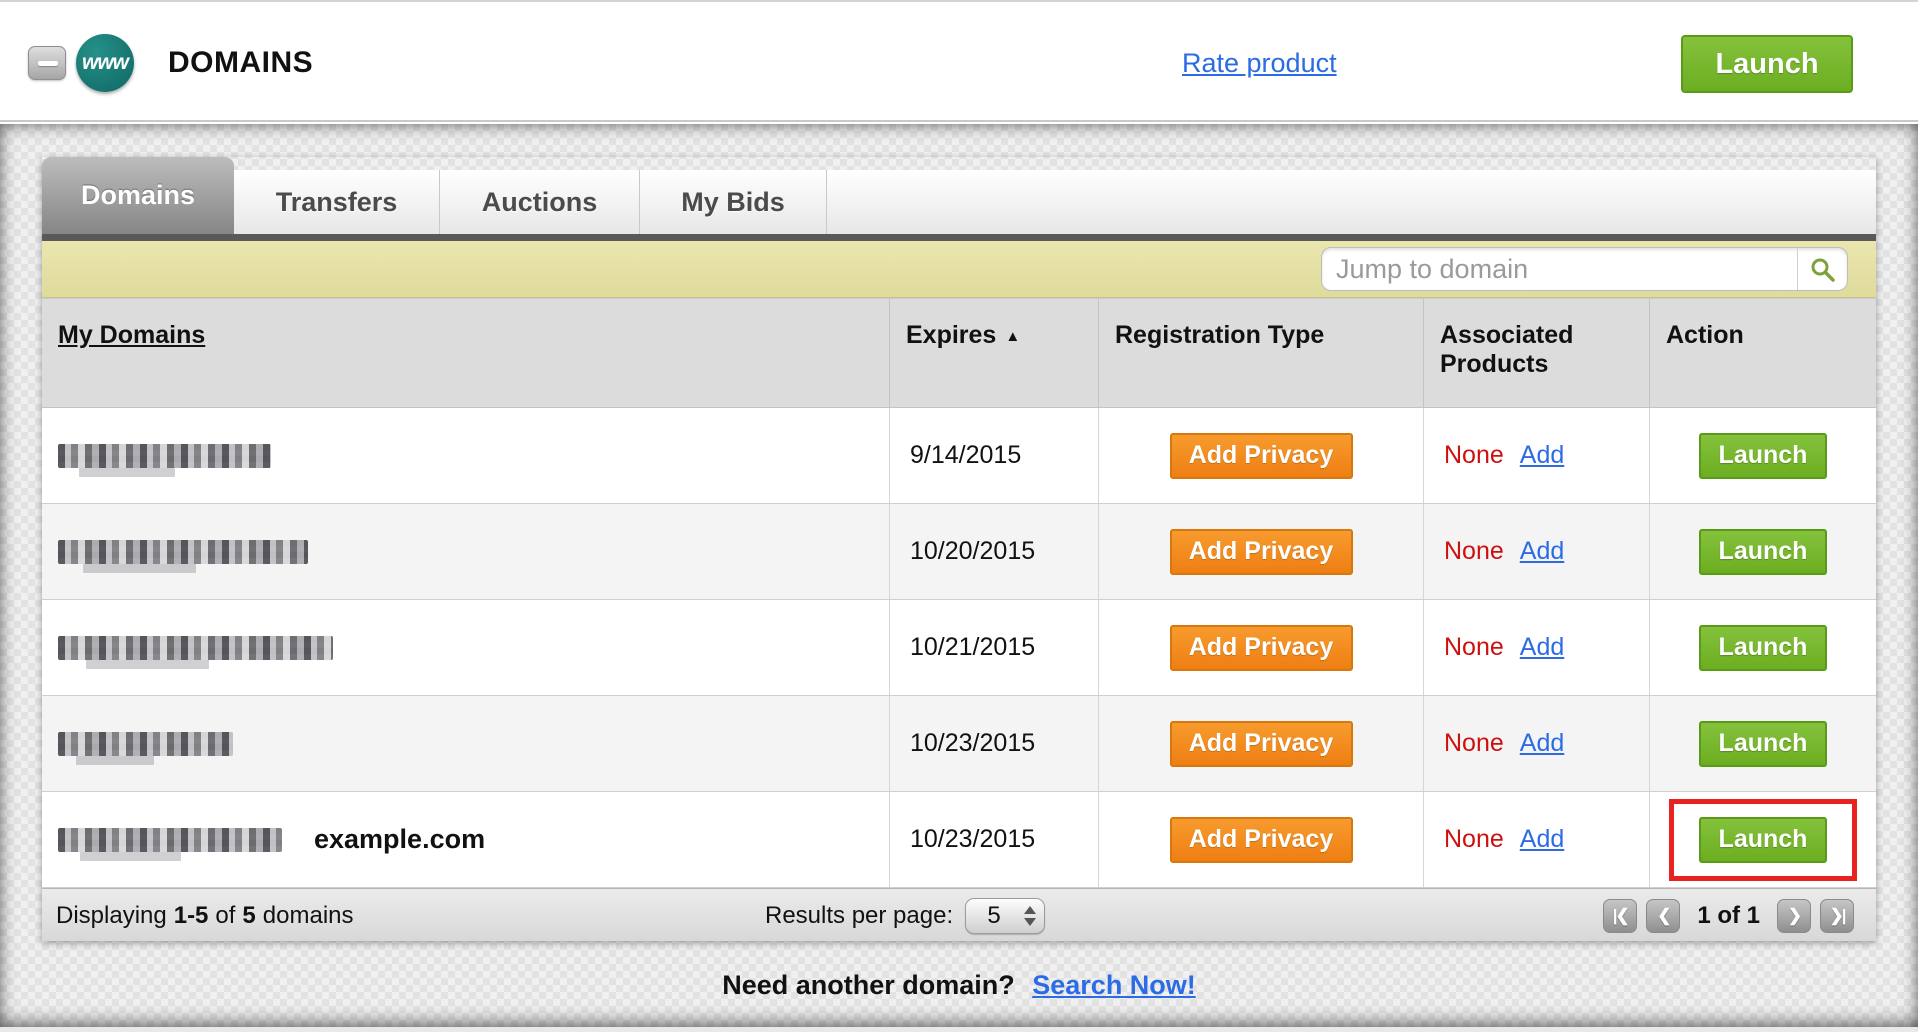 This screenshot has height=1032, width=1918. I want to click on displaying-status: Displaying 1-5 of 5 domains, so click(208, 915).